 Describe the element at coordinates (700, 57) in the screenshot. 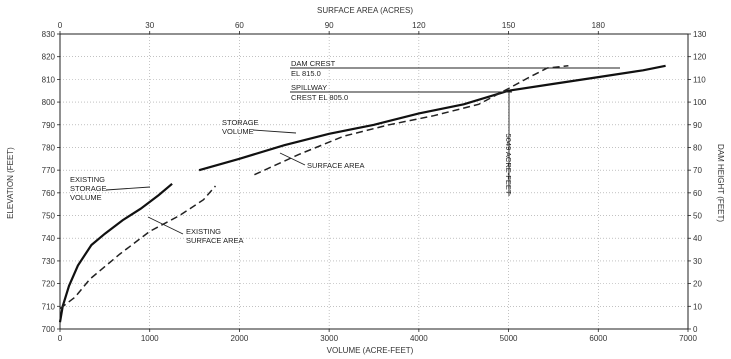

I see `right-tick-label: 120` at that location.